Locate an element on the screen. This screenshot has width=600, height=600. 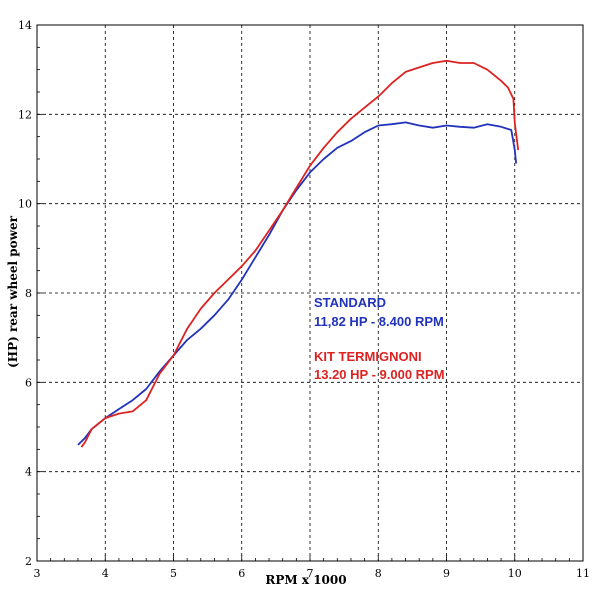
x-tick-label-4: 4 is located at coordinates (105, 573).